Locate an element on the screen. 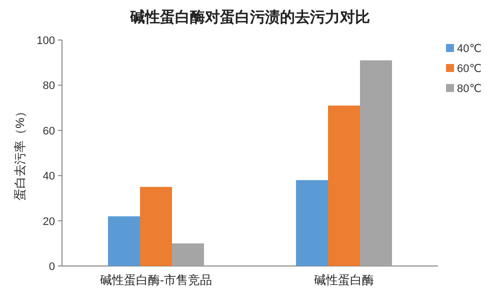 The width and height of the screenshot is (499, 307). x-tick-label: 碱性蛋白酶 is located at coordinates (344, 280).